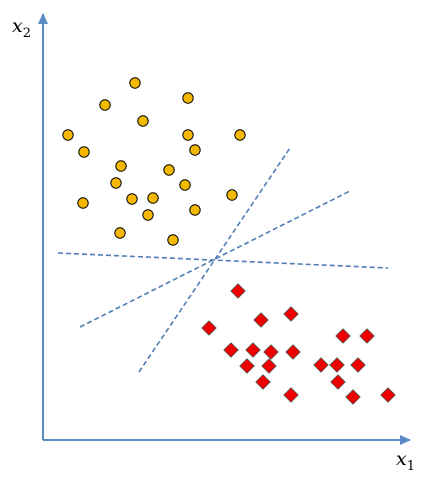 The height and width of the screenshot is (478, 434). I want to click on separator-line-horizontal, so click(223, 260).